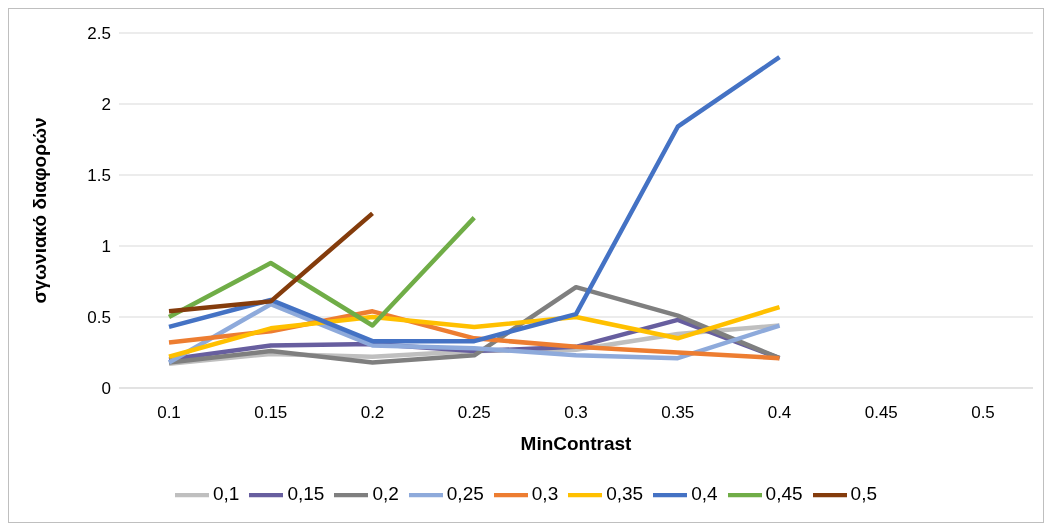  I want to click on legend-label: 0,3, so click(545, 494).